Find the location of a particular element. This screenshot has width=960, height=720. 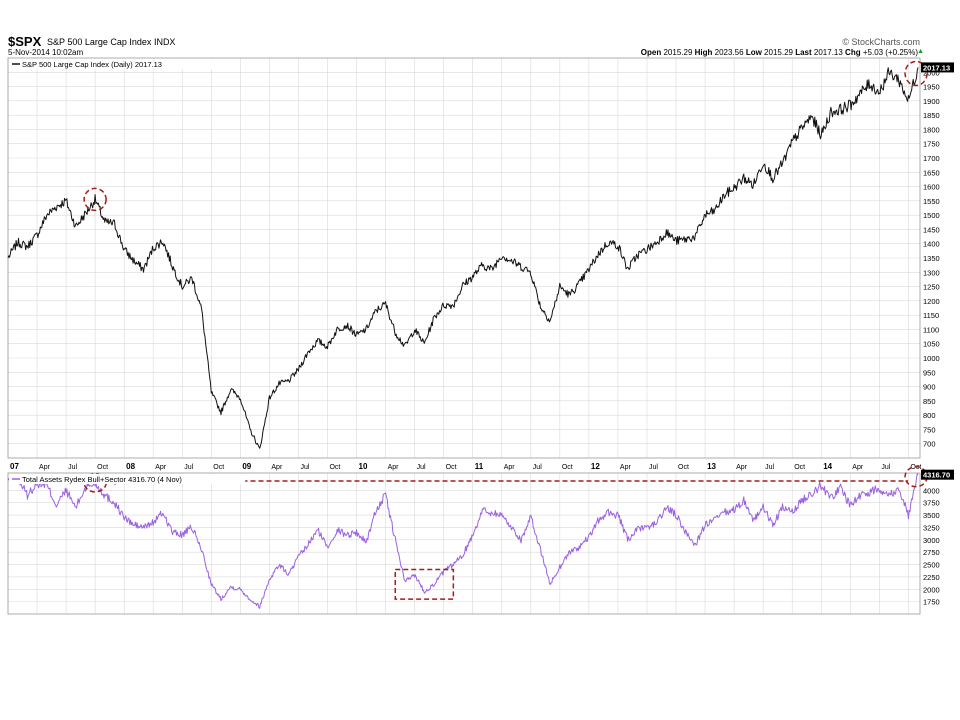

y-tick-label: 1500 is located at coordinates (931, 215).